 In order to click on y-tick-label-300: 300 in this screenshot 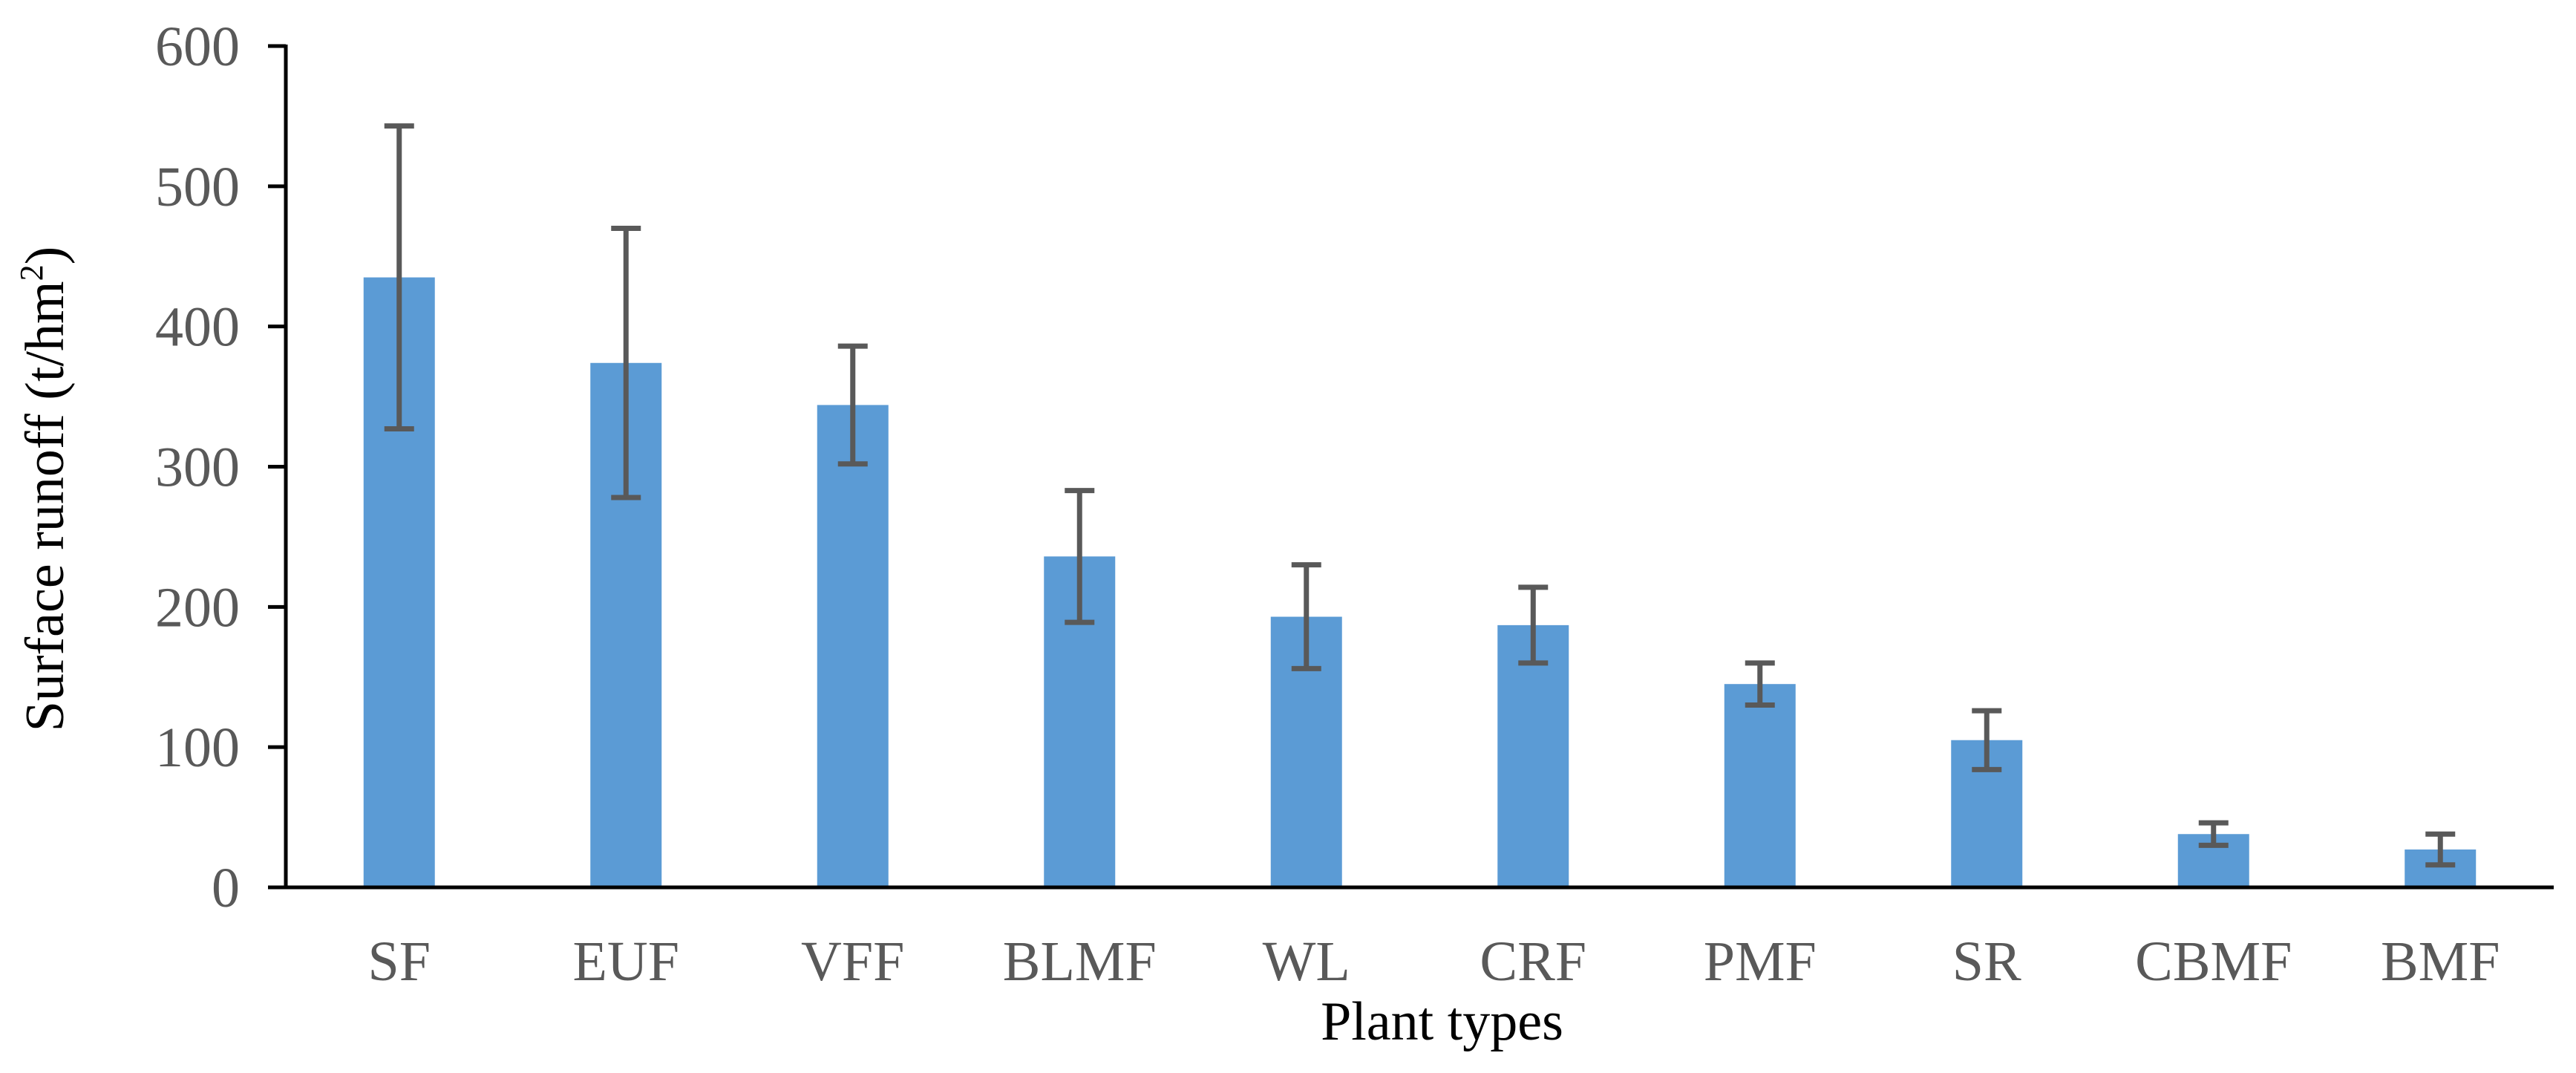, I will do `click(198, 468)`.